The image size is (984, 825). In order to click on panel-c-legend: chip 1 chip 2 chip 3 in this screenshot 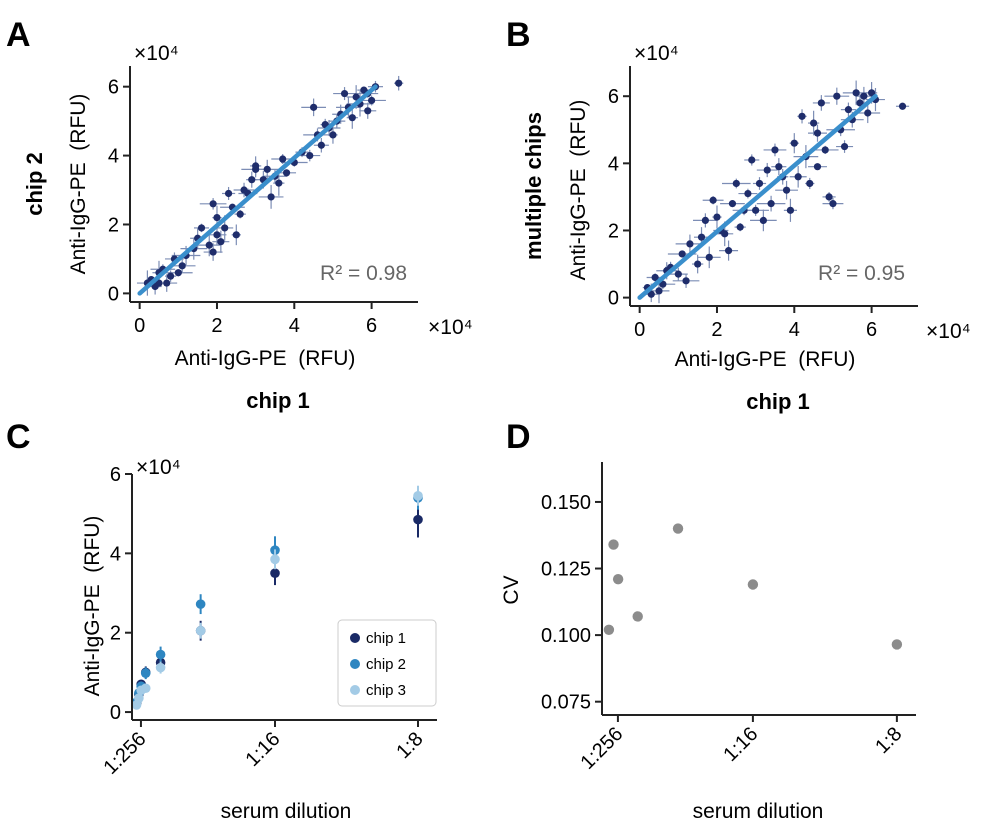, I will do `click(387, 663)`.